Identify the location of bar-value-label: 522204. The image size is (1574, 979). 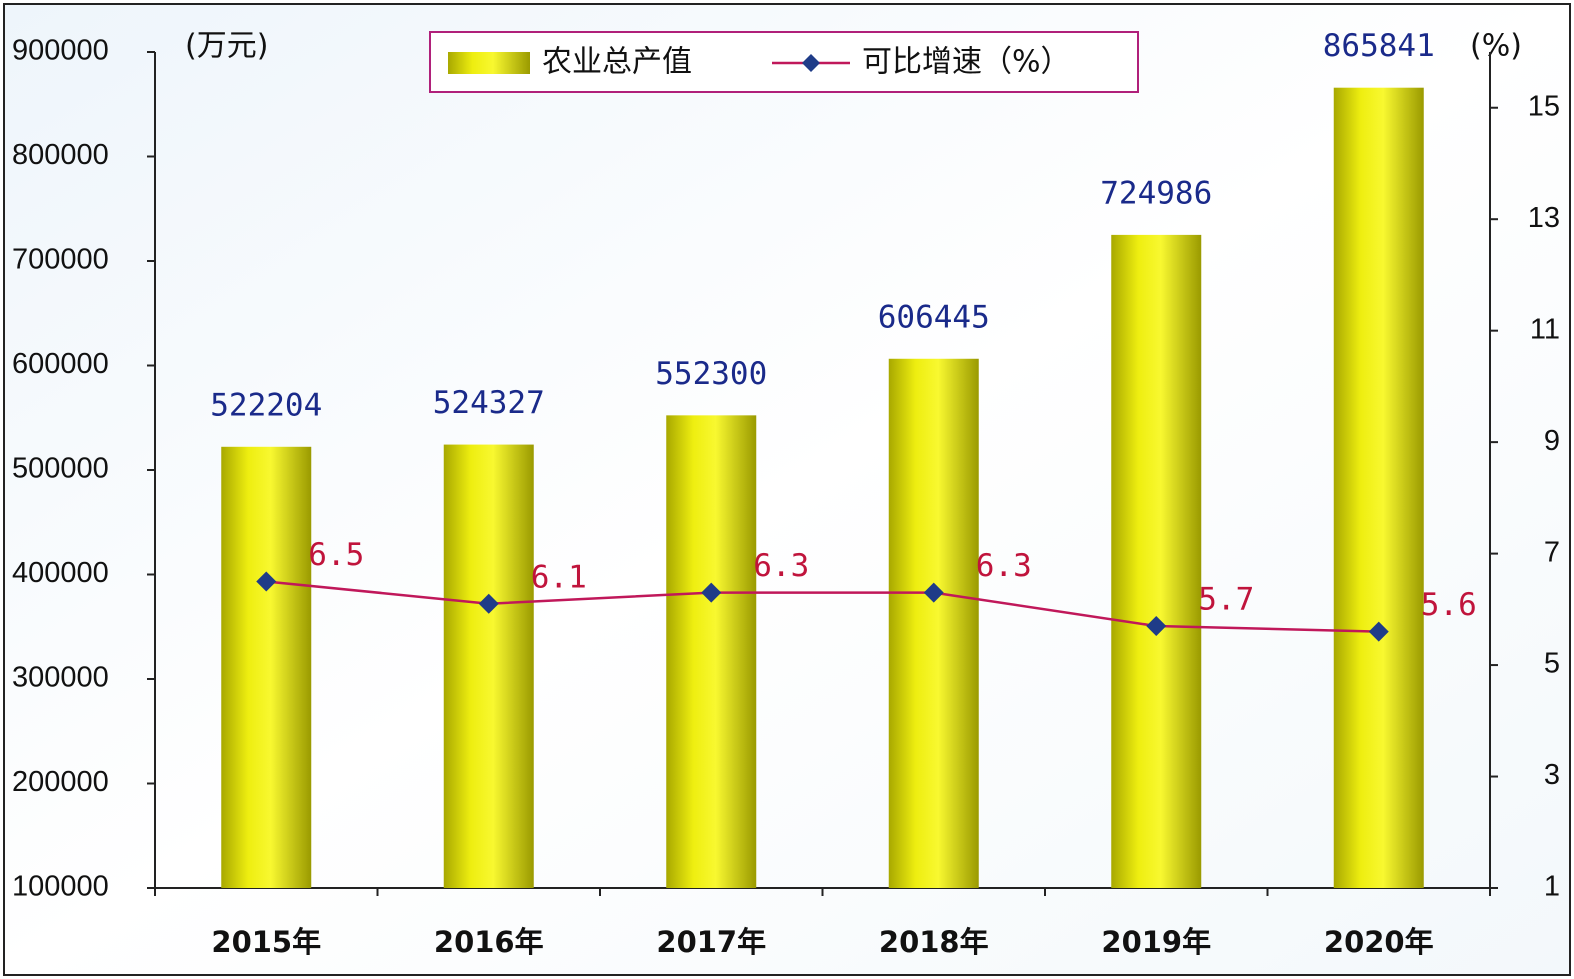
(266, 405).